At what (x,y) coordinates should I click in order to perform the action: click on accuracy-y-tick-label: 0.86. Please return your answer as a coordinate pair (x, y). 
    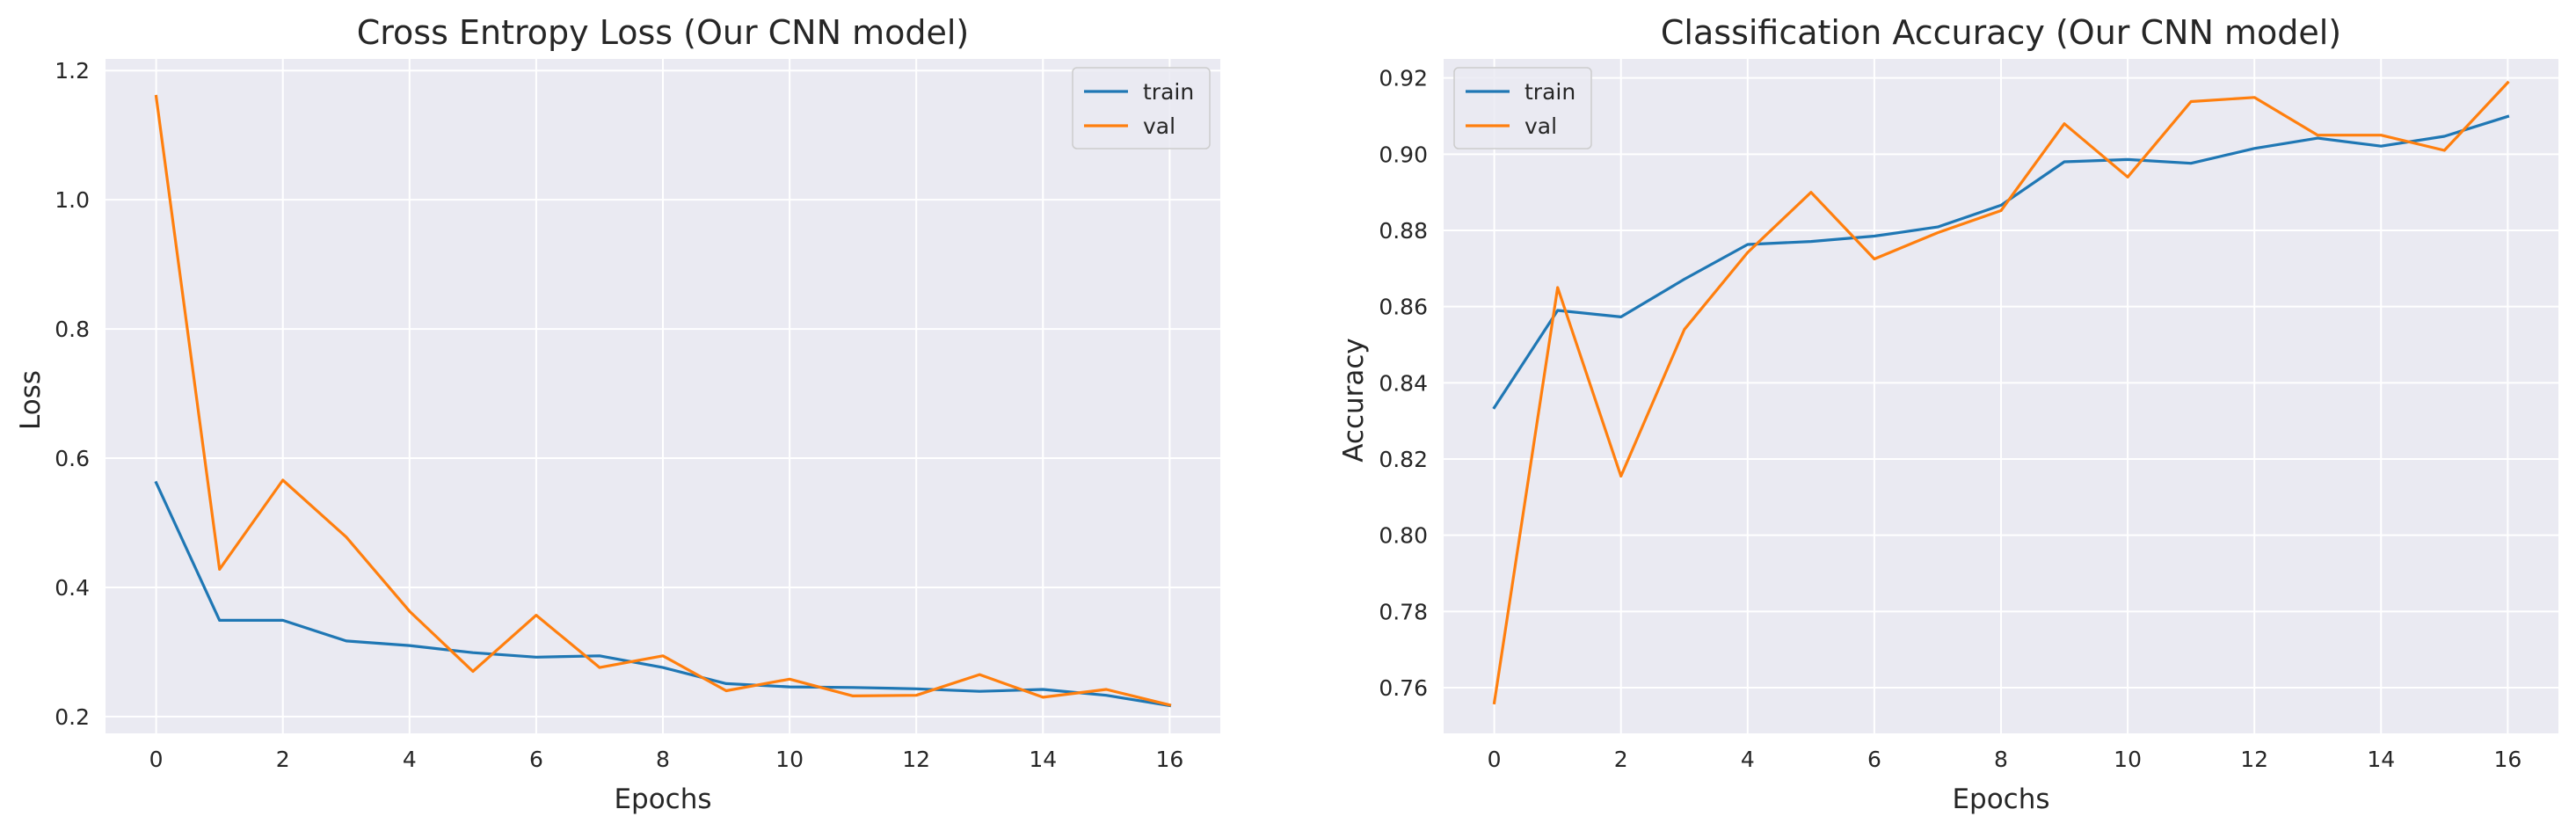
    Looking at the image, I should click on (1403, 307).